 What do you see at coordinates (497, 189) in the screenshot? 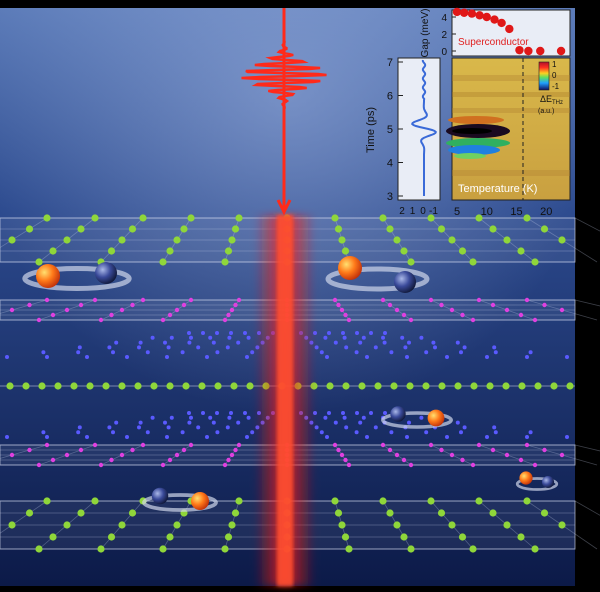
I see `heatmap-xlabel: Temperature (K)` at bounding box center [497, 189].